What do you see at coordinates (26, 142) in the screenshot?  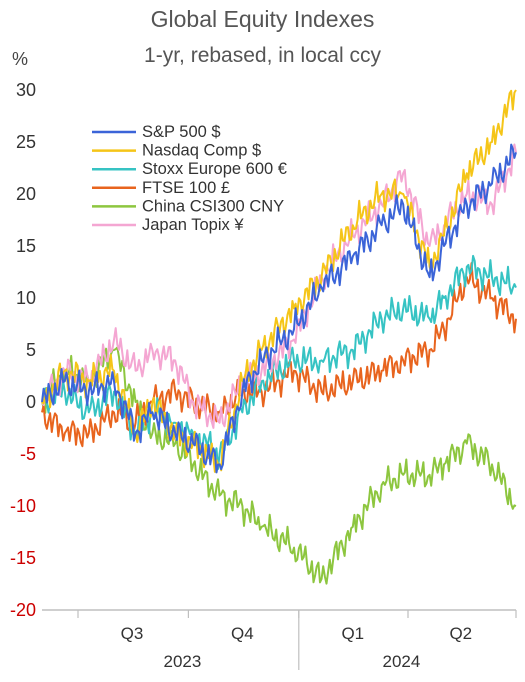 I see `y-tick-label: 25` at bounding box center [26, 142].